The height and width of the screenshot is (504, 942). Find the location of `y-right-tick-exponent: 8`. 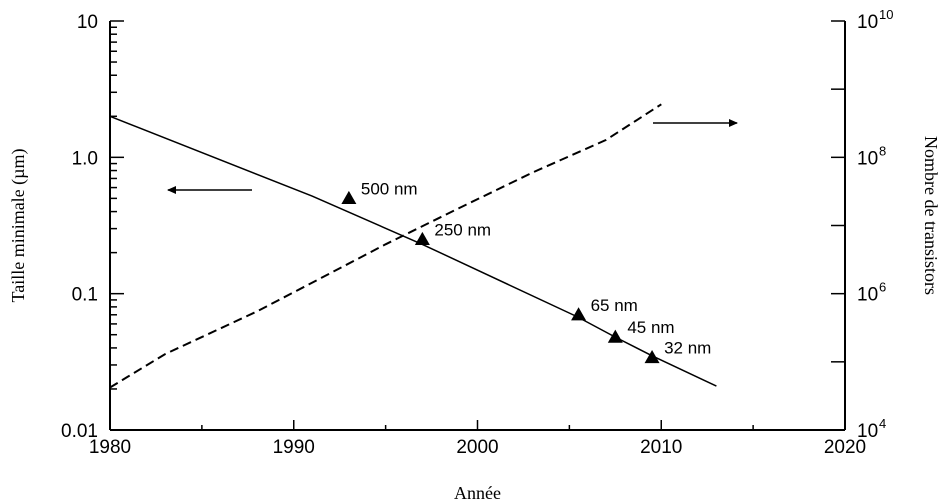

y-right-tick-exponent: 8 is located at coordinates (882, 150).